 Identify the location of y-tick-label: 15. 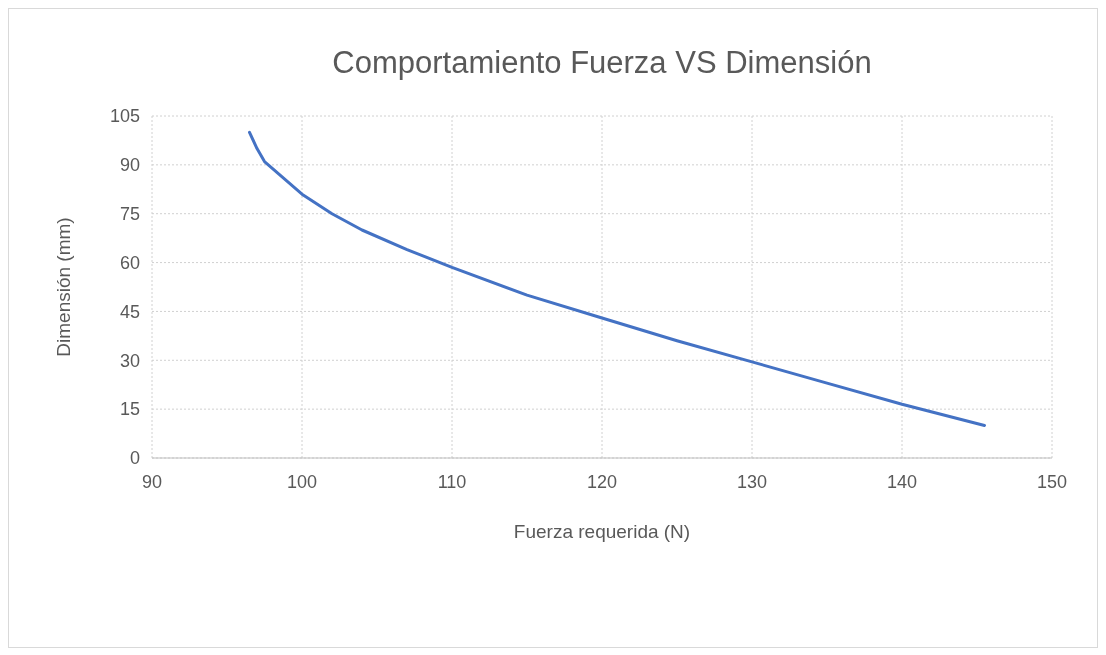
(129, 409).